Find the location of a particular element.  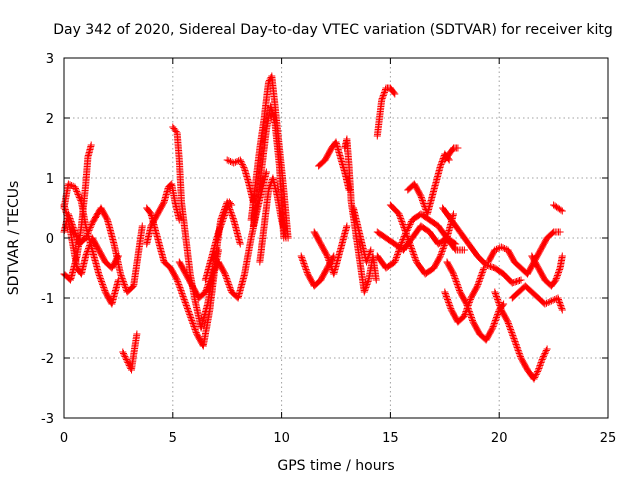

y-tick-label: -3 is located at coordinates (47, 419).